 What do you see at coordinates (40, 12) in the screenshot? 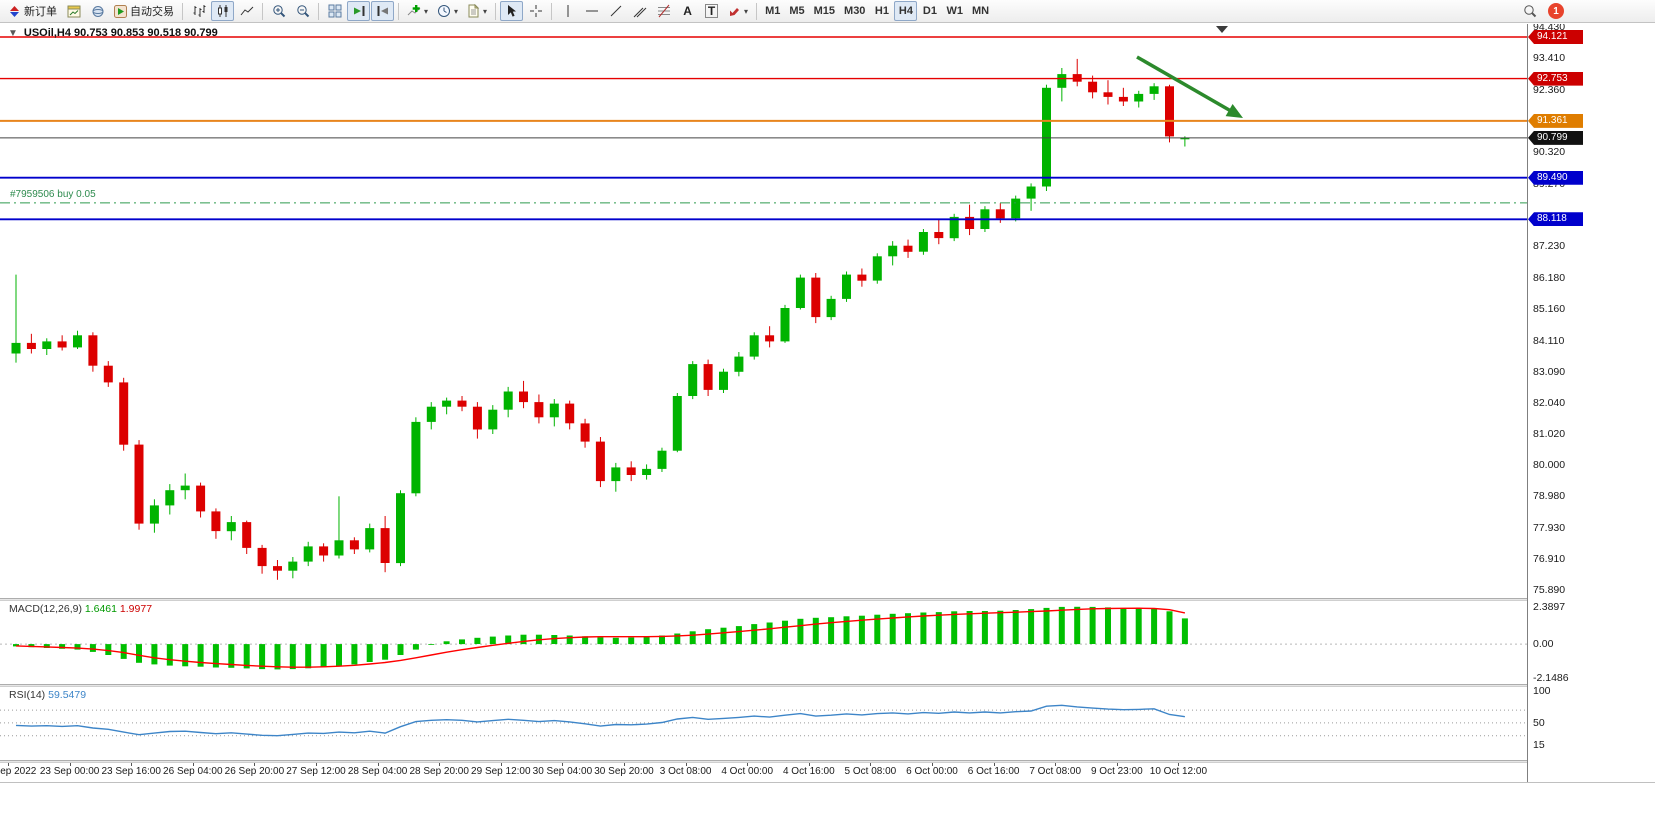
I see `new-order-label: 新订单` at bounding box center [40, 12].